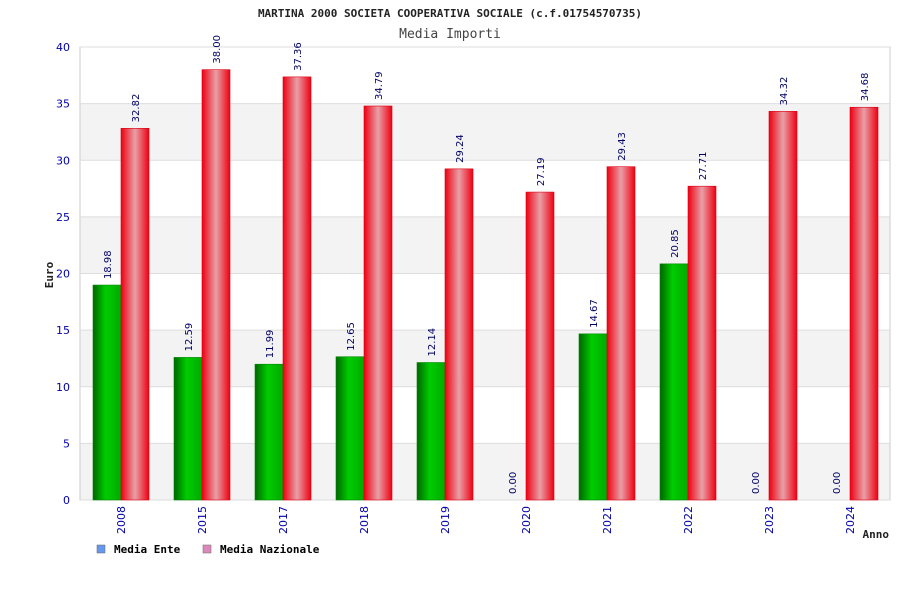  I want to click on data-label-media-nazionale: 34.68, so click(865, 87).